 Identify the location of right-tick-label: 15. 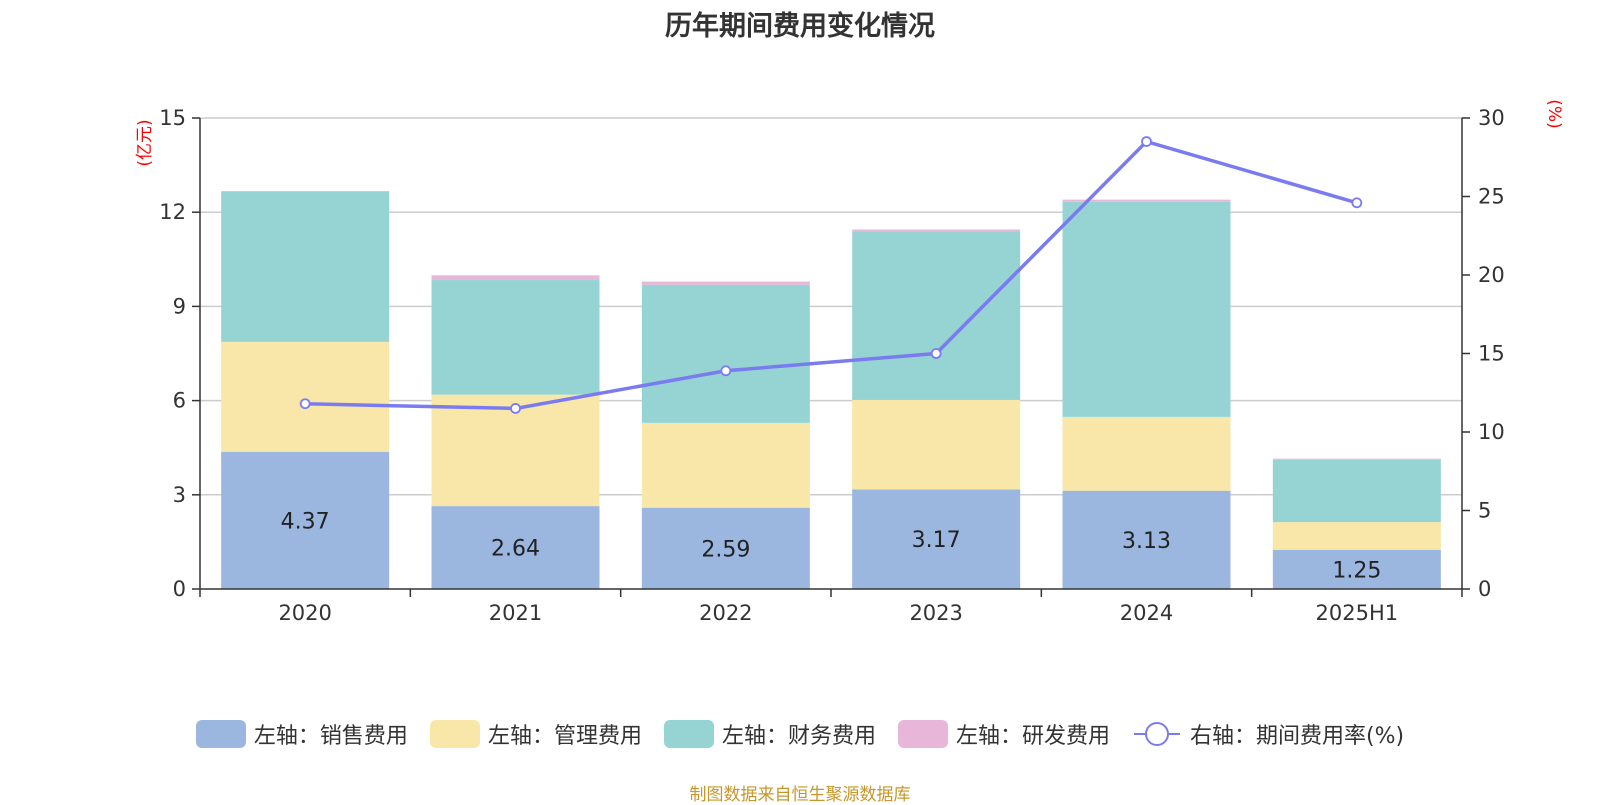
(1491, 354).